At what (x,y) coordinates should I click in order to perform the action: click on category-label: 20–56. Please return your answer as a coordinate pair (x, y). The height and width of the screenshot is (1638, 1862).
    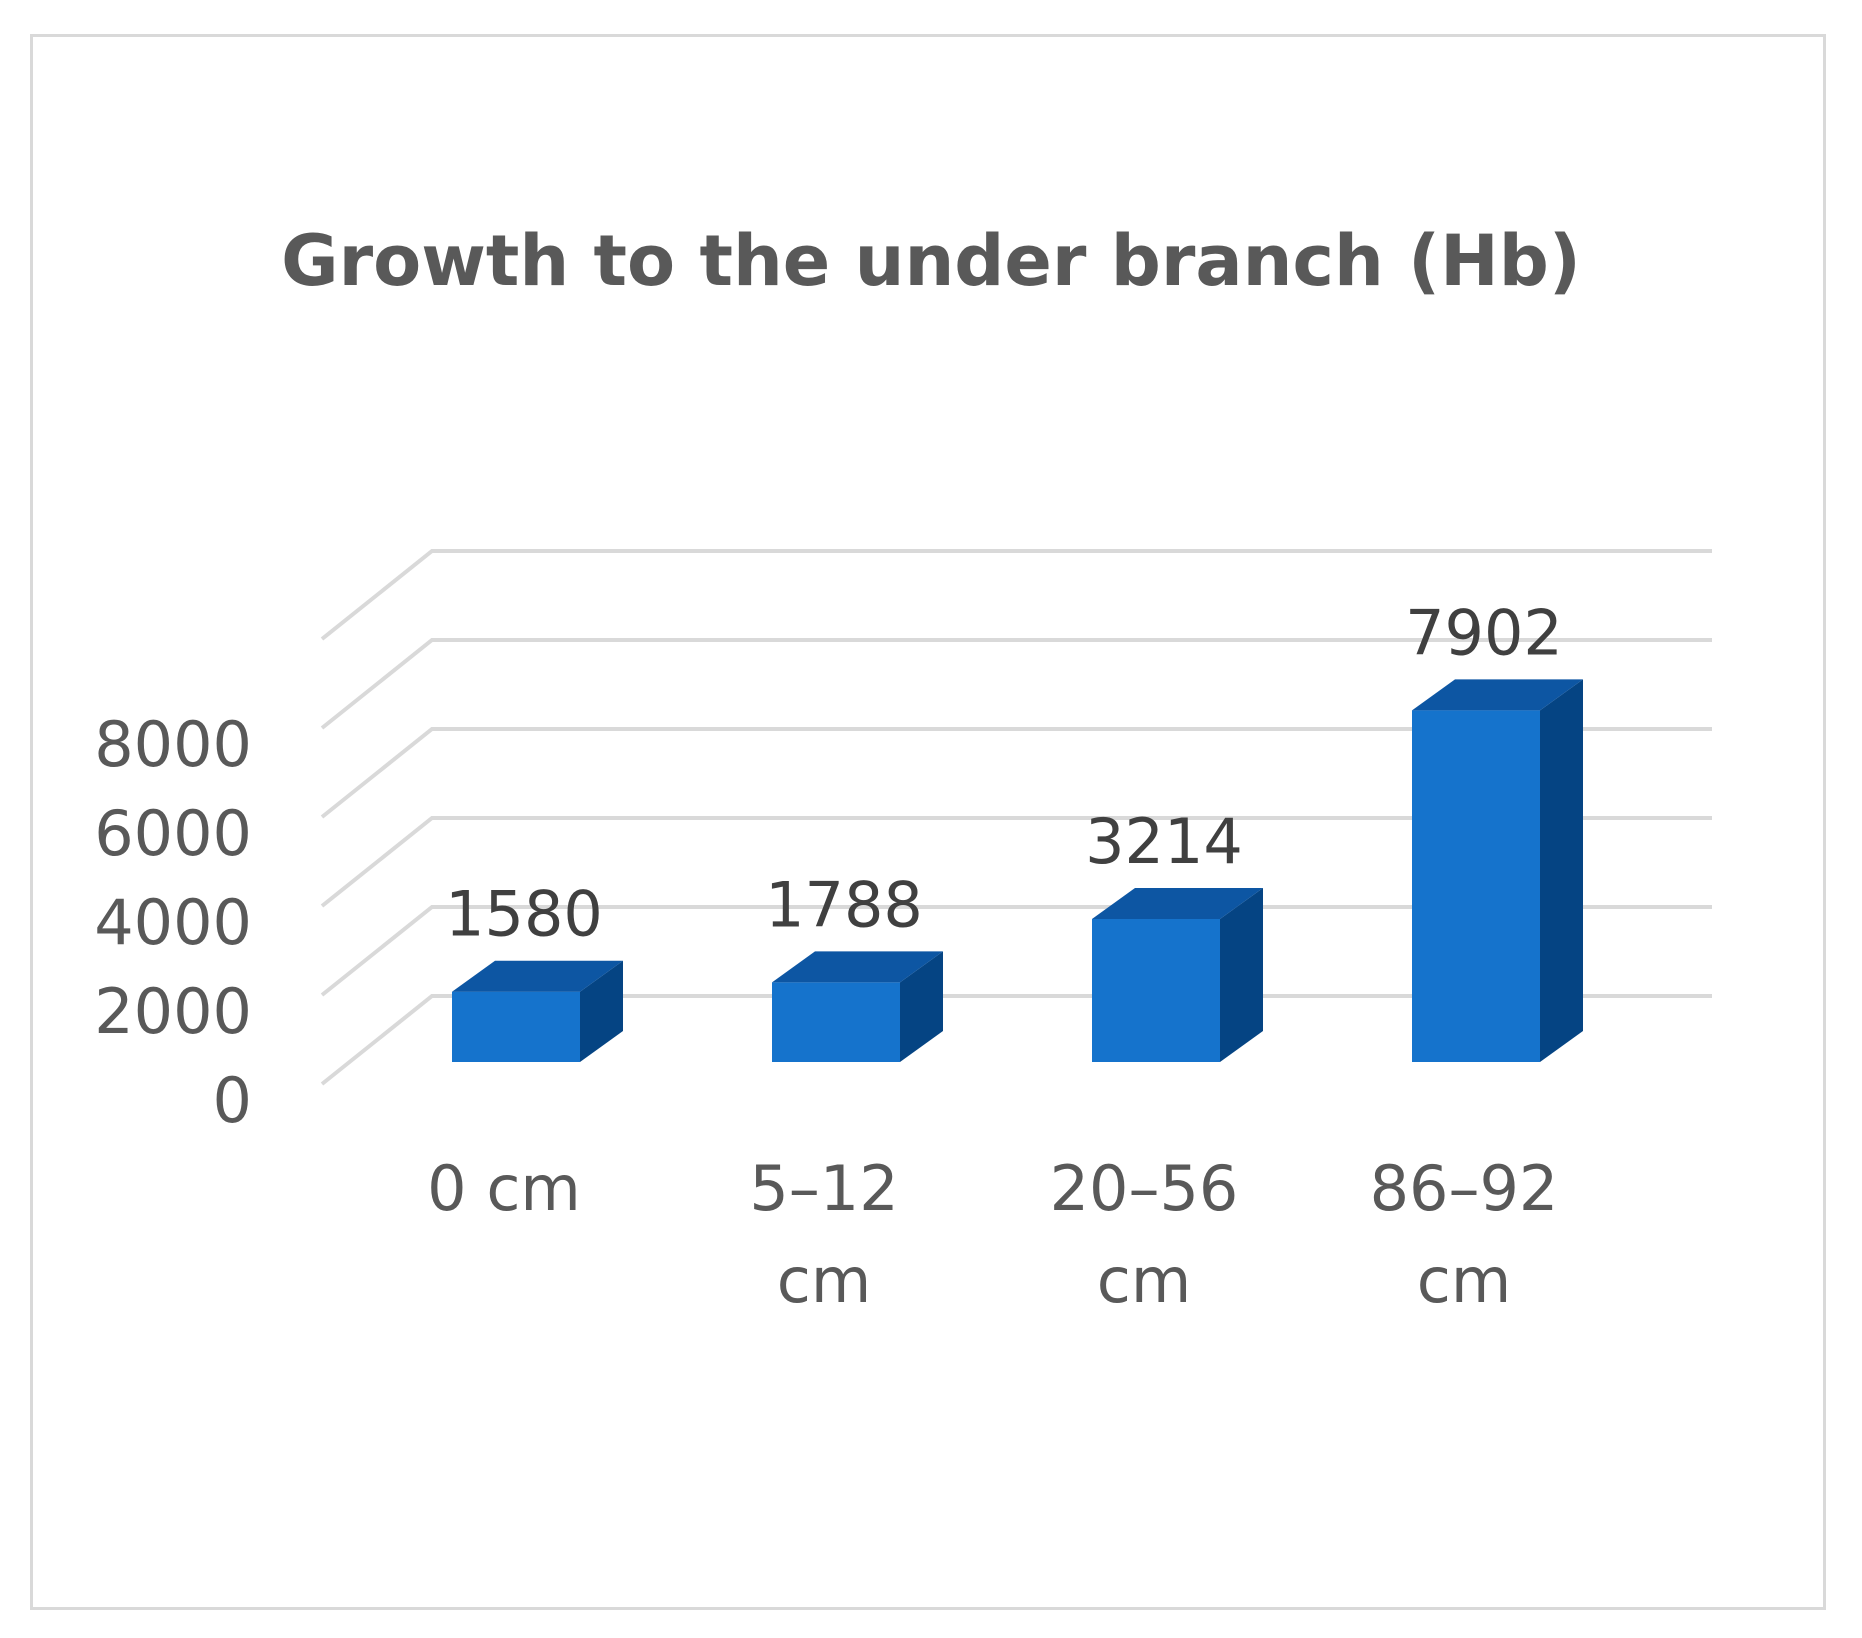
    Looking at the image, I should click on (1144, 1188).